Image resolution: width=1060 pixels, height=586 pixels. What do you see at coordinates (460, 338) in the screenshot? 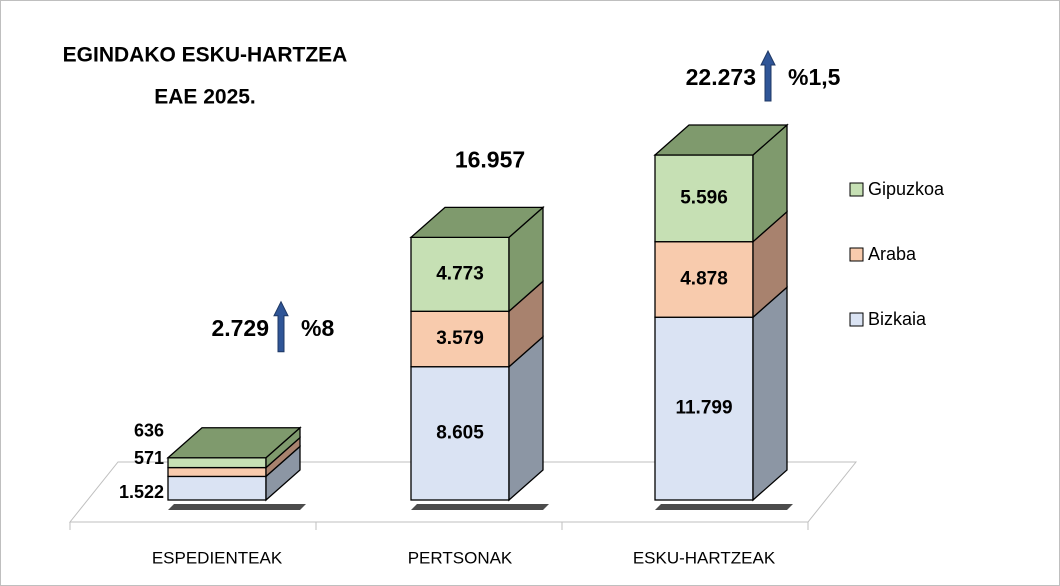
I see `data-label: 3.579` at bounding box center [460, 338].